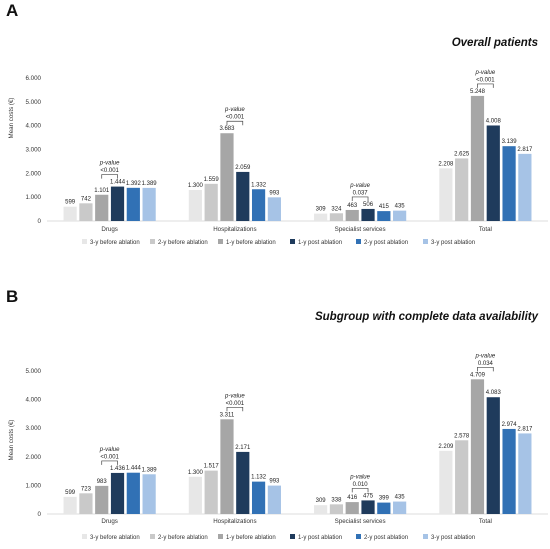 The height and width of the screenshot is (549, 550). What do you see at coordinates (321, 210) in the screenshot?
I see `bar-value-label: 309` at bounding box center [321, 210].